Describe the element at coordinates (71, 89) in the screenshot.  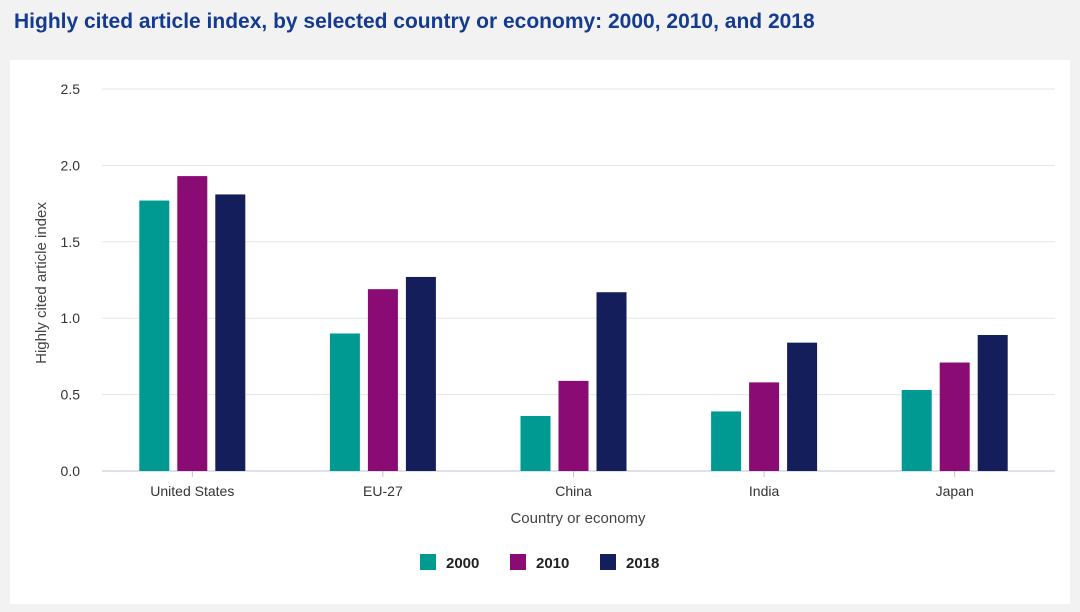
I see `y-tick-label: 2.5` at that location.